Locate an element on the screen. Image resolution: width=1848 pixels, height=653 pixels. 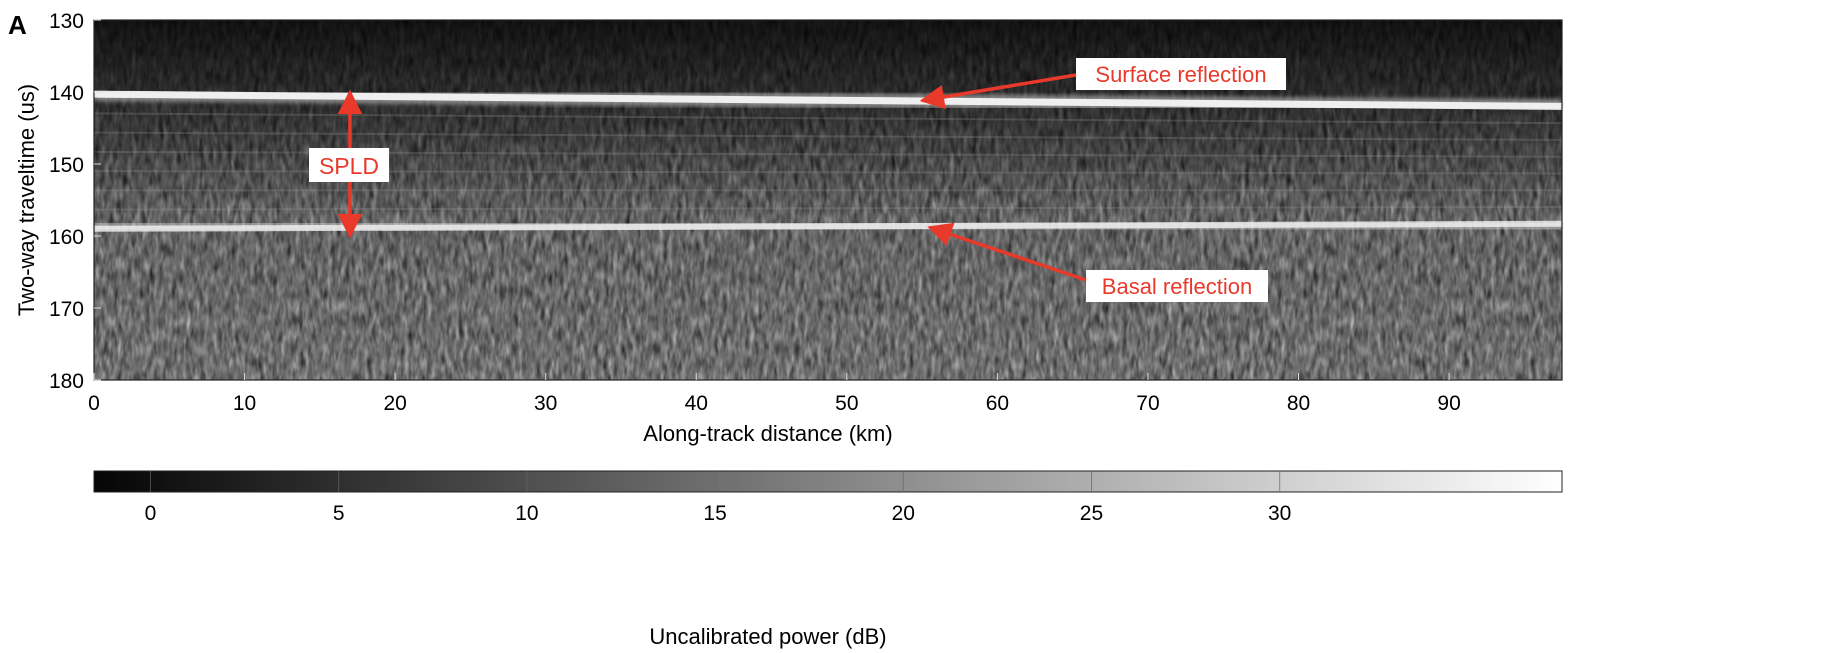
y-tick-label: 150 is located at coordinates (66, 165).